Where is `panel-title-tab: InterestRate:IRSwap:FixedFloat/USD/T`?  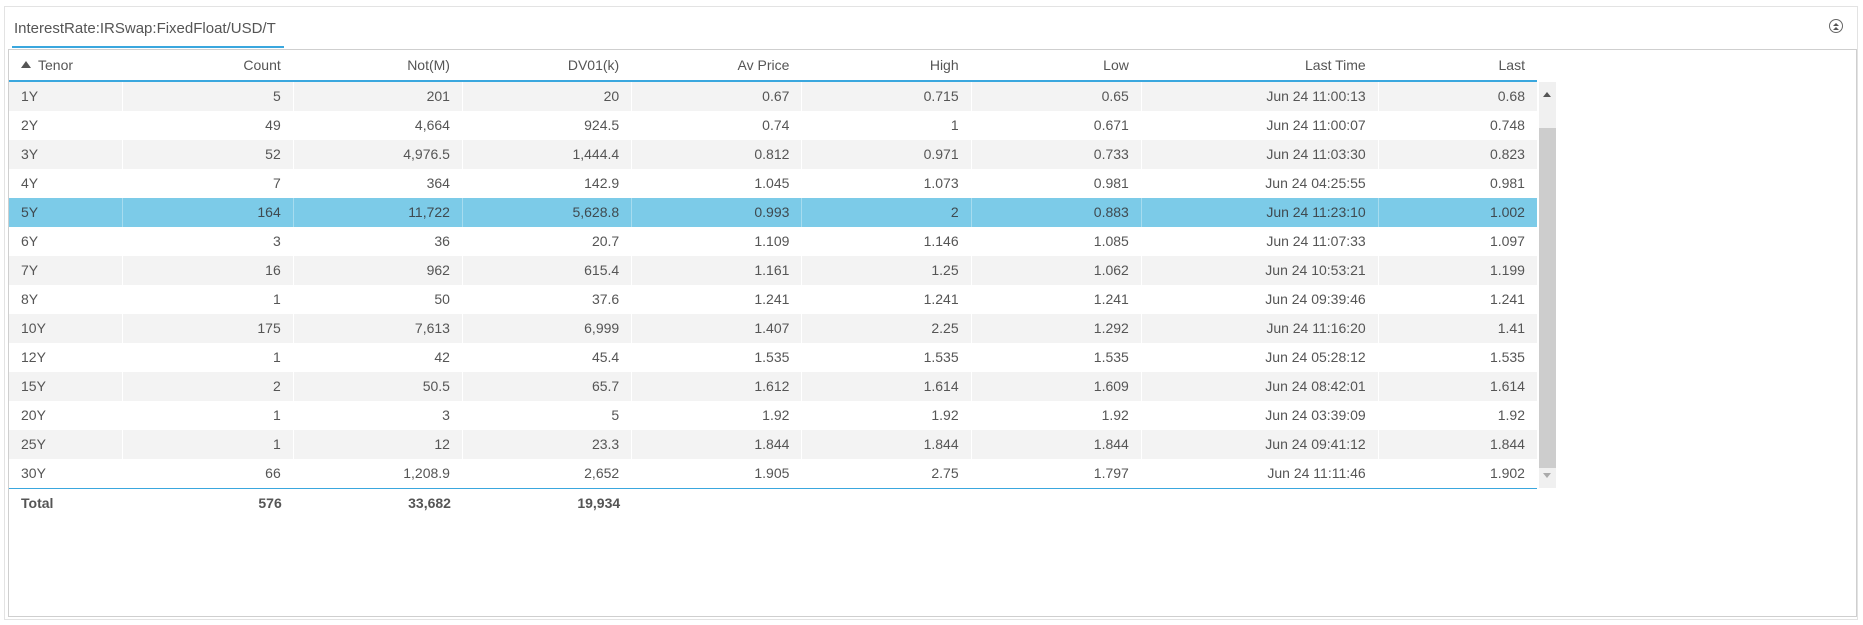
panel-title-tab: InterestRate:IRSwap:FixedFloat/USD/T is located at coordinates (145, 28).